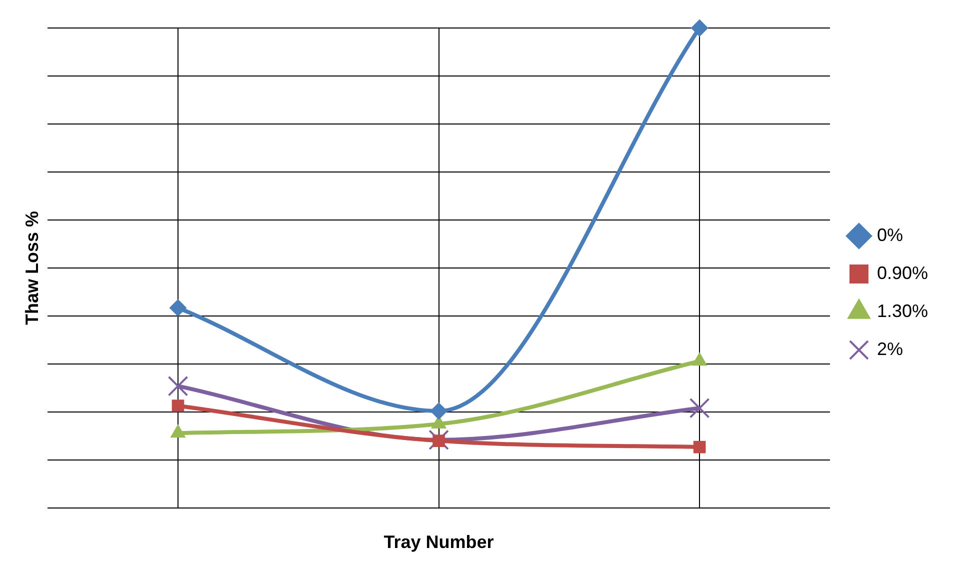 The height and width of the screenshot is (580, 960). I want to click on legend-label: 2%, so click(889, 348).